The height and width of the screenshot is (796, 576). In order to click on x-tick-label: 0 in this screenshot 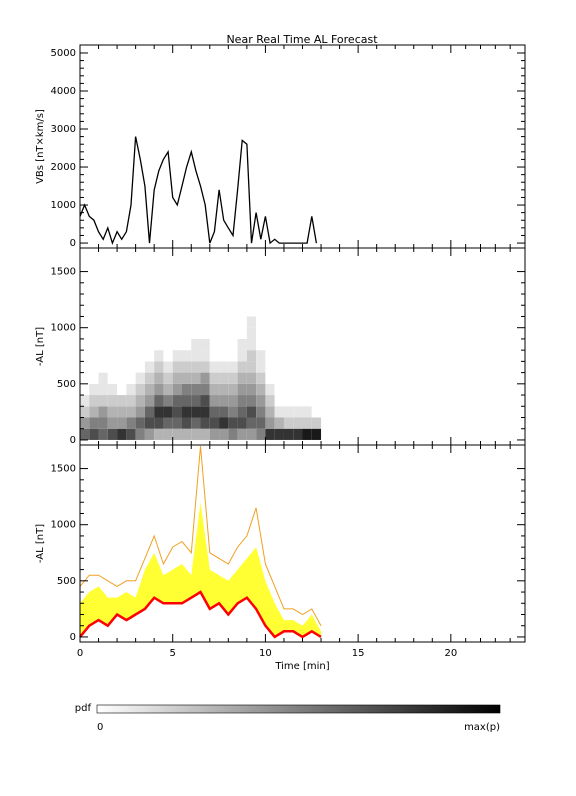, I will do `click(80, 653)`.